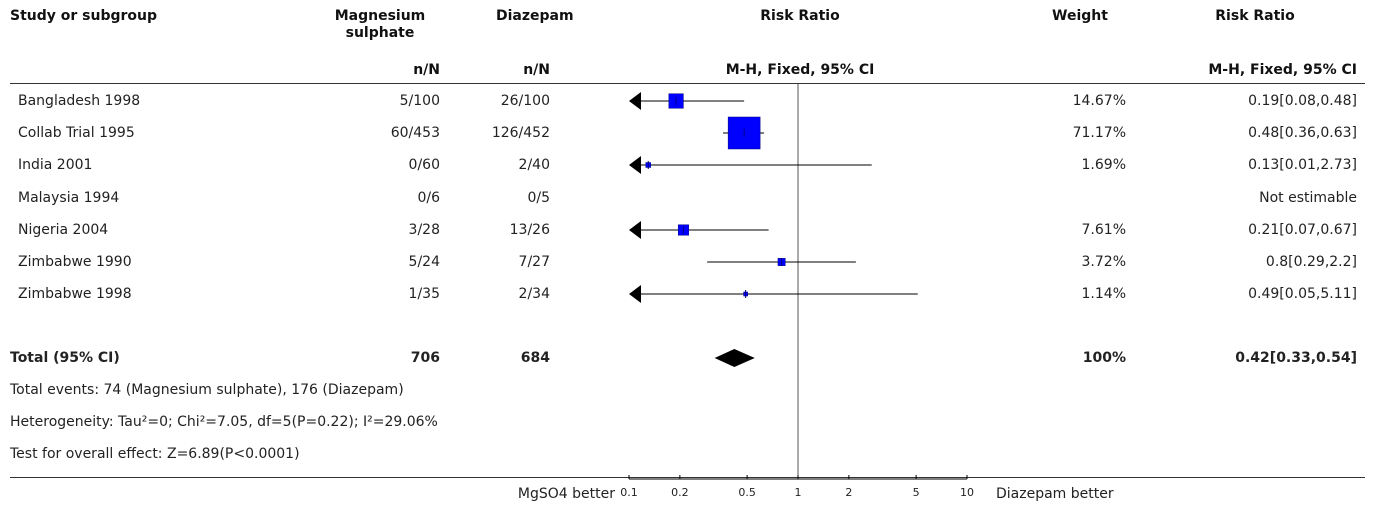 This screenshot has height=509, width=1375. What do you see at coordinates (1080, 16) in the screenshot?
I see `header-weight: Weight` at bounding box center [1080, 16].